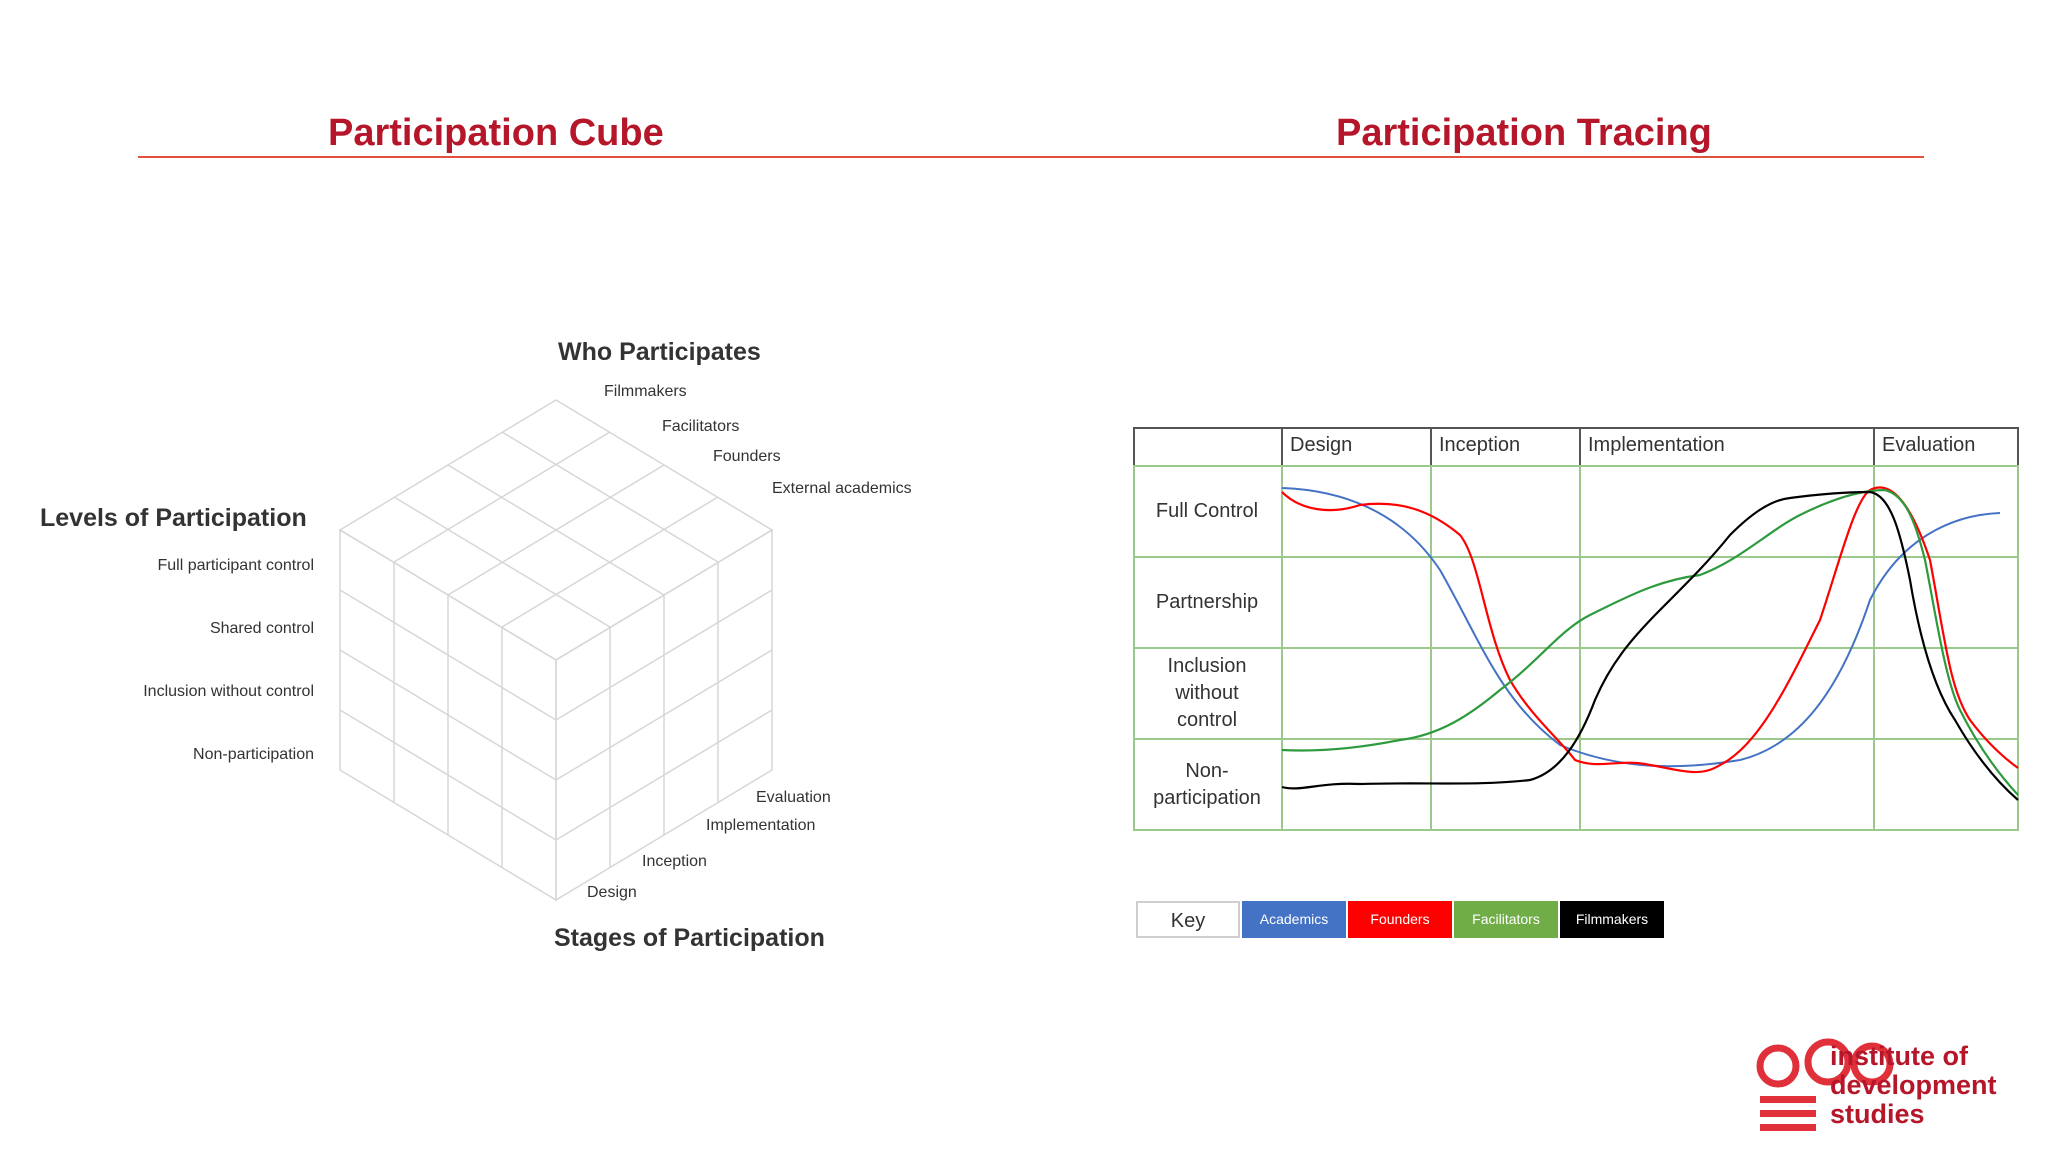 This screenshot has height=1152, width=2048. I want to click on level-label-shared-control: Shared control, so click(261, 628).